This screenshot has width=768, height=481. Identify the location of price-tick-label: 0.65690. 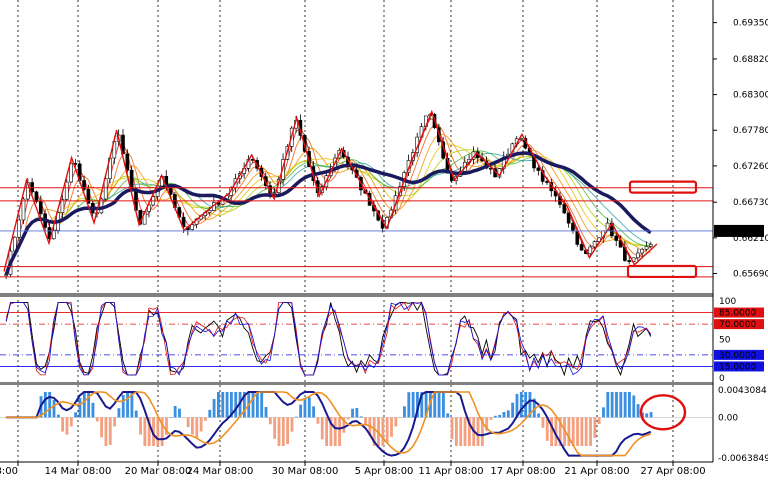
(750, 274).